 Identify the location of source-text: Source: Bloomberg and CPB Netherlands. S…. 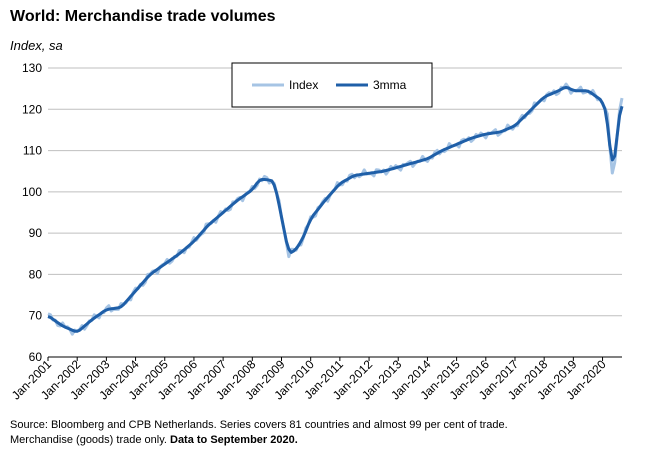
(259, 425).